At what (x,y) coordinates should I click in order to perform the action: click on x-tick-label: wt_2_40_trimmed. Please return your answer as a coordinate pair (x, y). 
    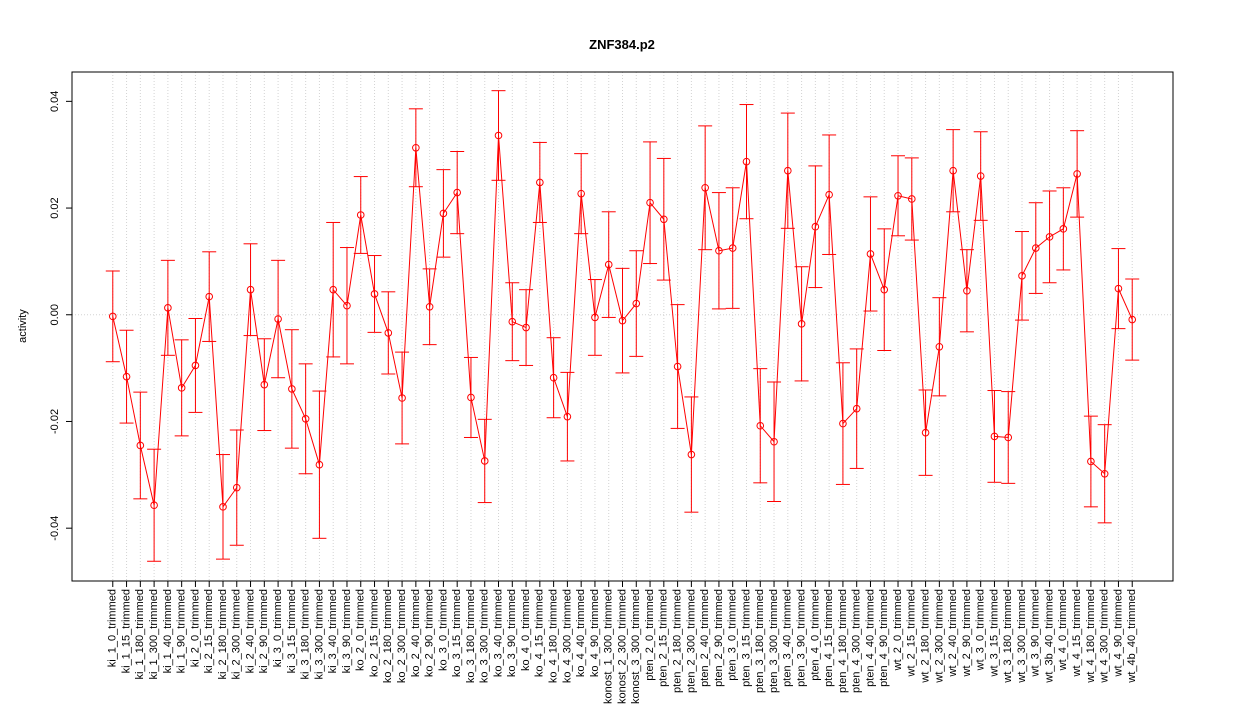
    Looking at the image, I should click on (953, 633).